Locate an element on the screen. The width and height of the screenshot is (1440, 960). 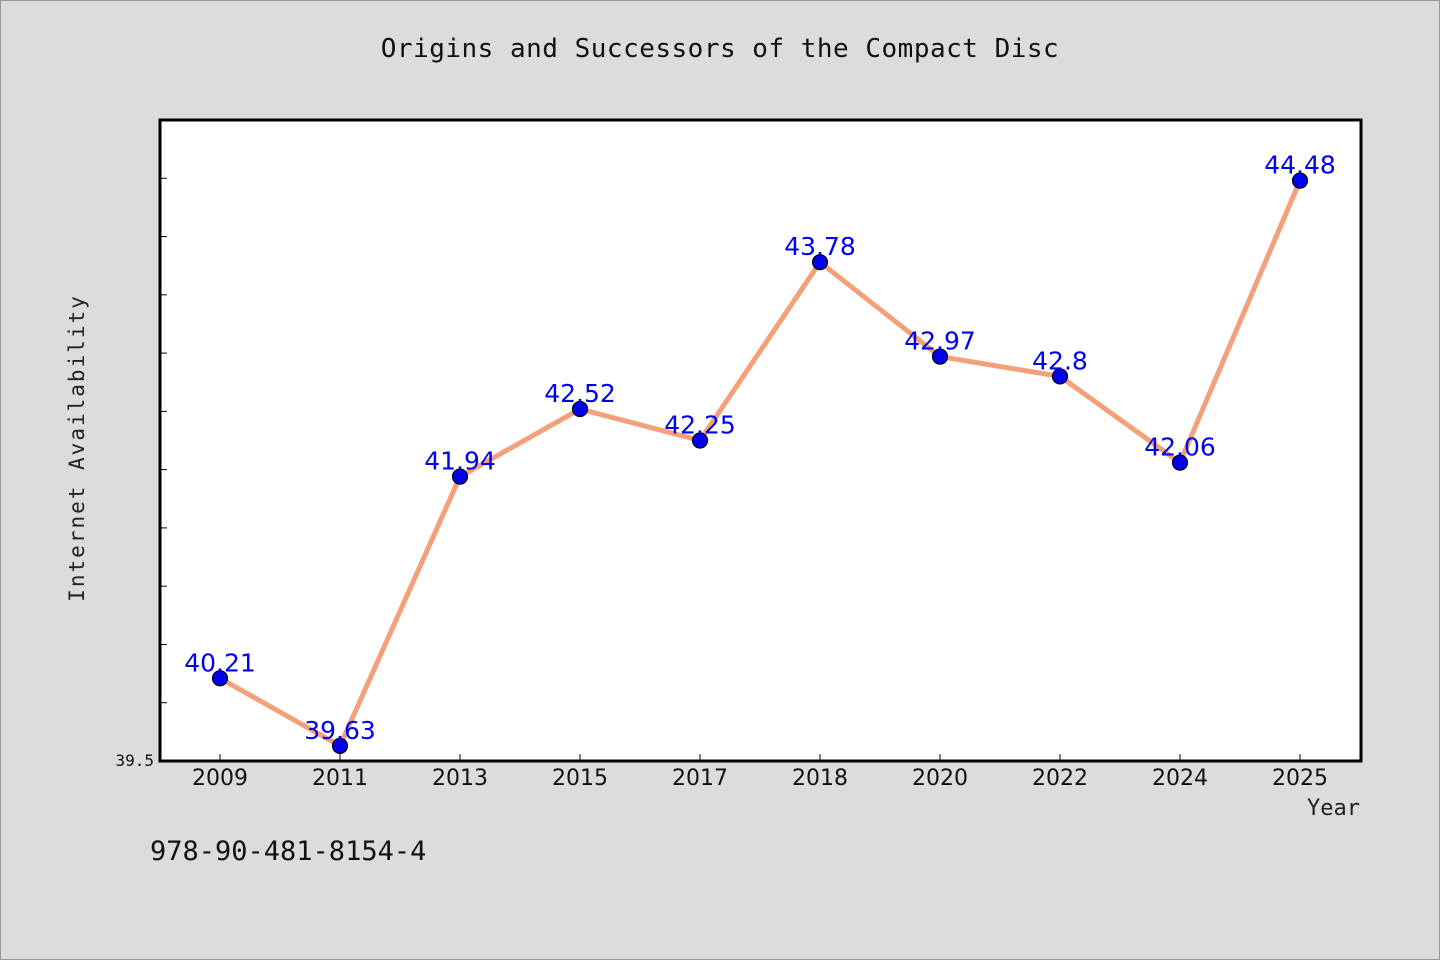
data-label: 42.06 is located at coordinates (1180, 447).